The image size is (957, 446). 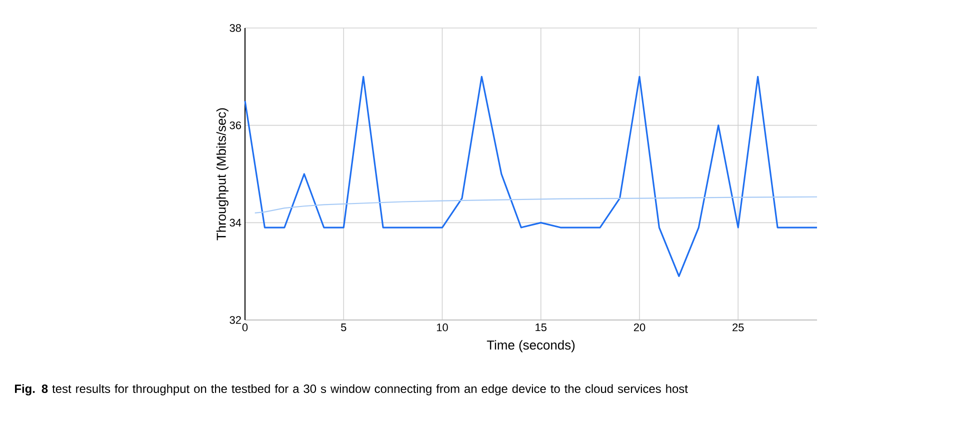 What do you see at coordinates (541, 328) in the screenshot?
I see `x-tick-label: 15` at bounding box center [541, 328].